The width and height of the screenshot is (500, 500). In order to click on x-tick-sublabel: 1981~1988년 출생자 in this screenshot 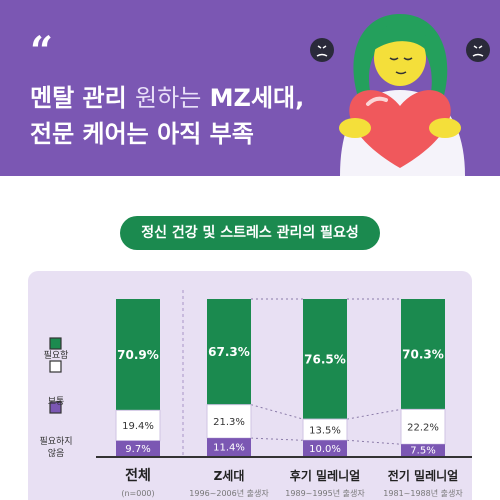, I will do `click(423, 493)`.